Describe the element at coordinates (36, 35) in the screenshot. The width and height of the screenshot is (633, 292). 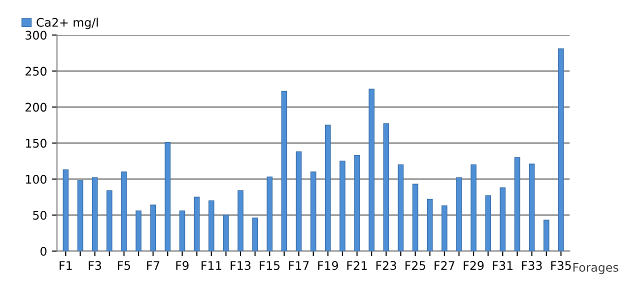
I see `y-tick-label: 300` at that location.